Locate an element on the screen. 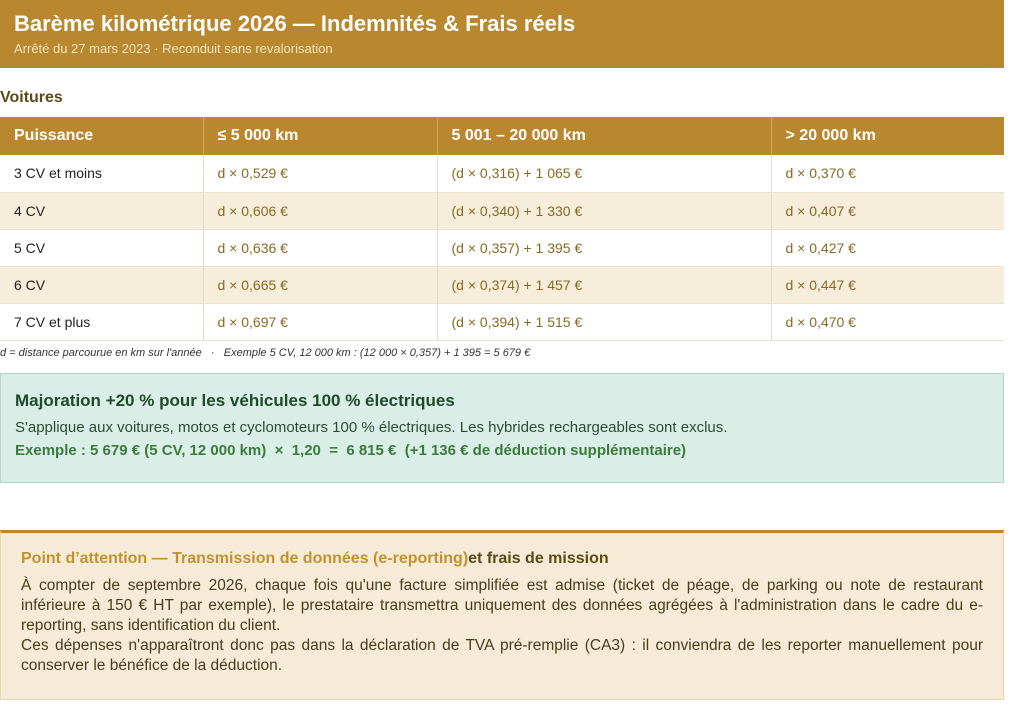 Image resolution: width=1024 pixels, height=724 pixels. table-cell: 5 CV is located at coordinates (102, 248).